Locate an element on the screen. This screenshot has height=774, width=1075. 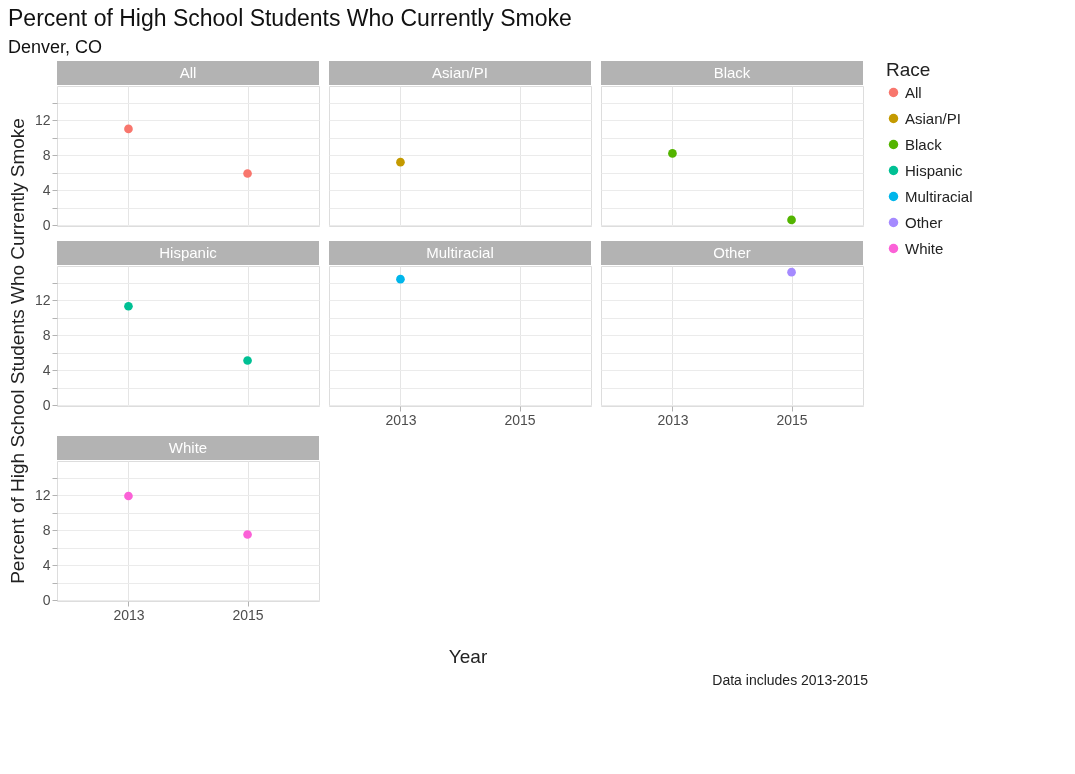
text: Data includes 2013-2015 is located at coordinates (790, 680).